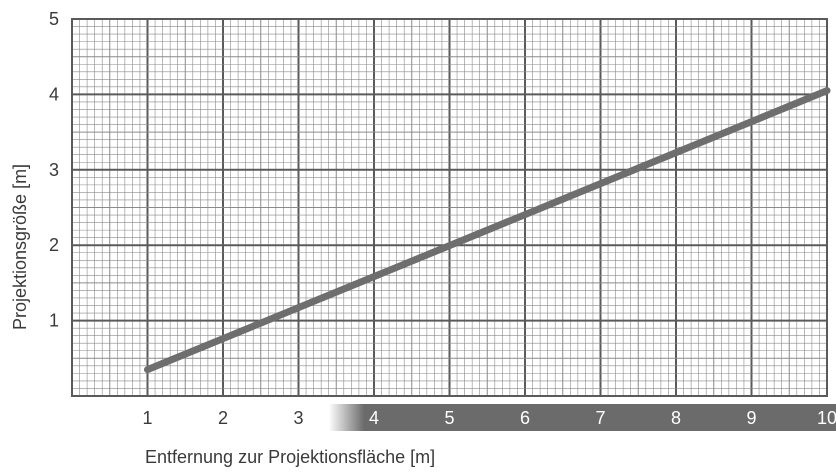 The image size is (836, 472). Describe the element at coordinates (600, 418) in the screenshot. I see `x-tick-label: 7` at that location.